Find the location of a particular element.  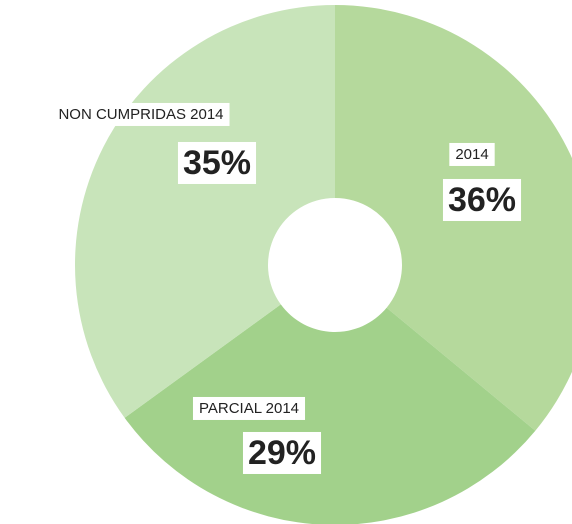

category-label: PARCIAL 2014 is located at coordinates (249, 408).